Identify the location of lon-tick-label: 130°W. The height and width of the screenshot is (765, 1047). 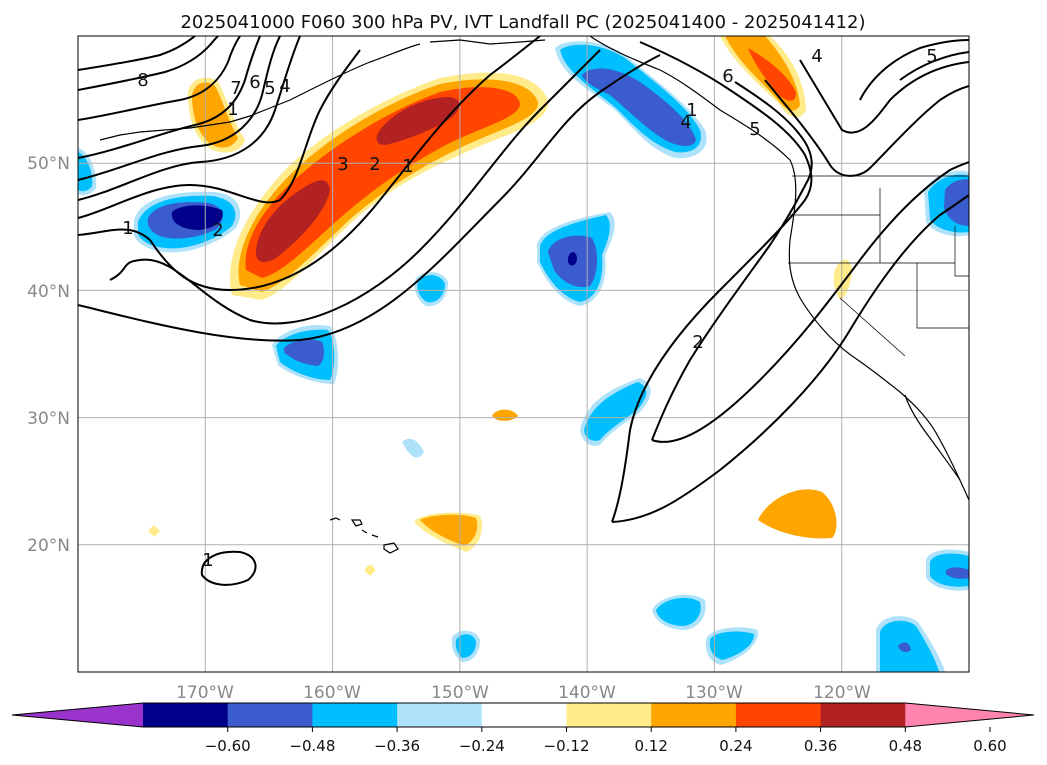
(714, 693).